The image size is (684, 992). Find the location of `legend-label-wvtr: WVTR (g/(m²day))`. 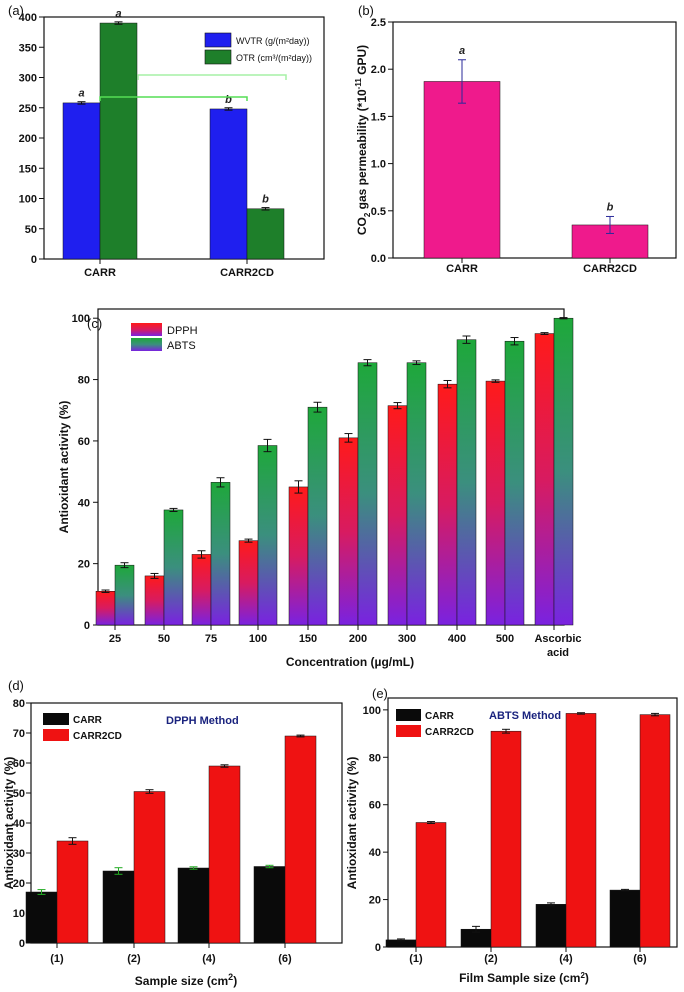

legend-label-wvtr: WVTR (g/(m²day)) is located at coordinates (273, 41).